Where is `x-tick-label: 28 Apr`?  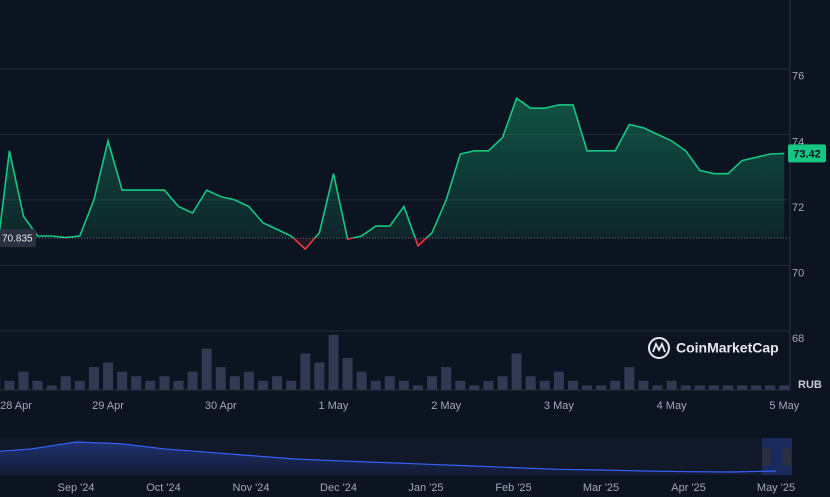 x-tick-label: 28 Apr is located at coordinates (16, 406).